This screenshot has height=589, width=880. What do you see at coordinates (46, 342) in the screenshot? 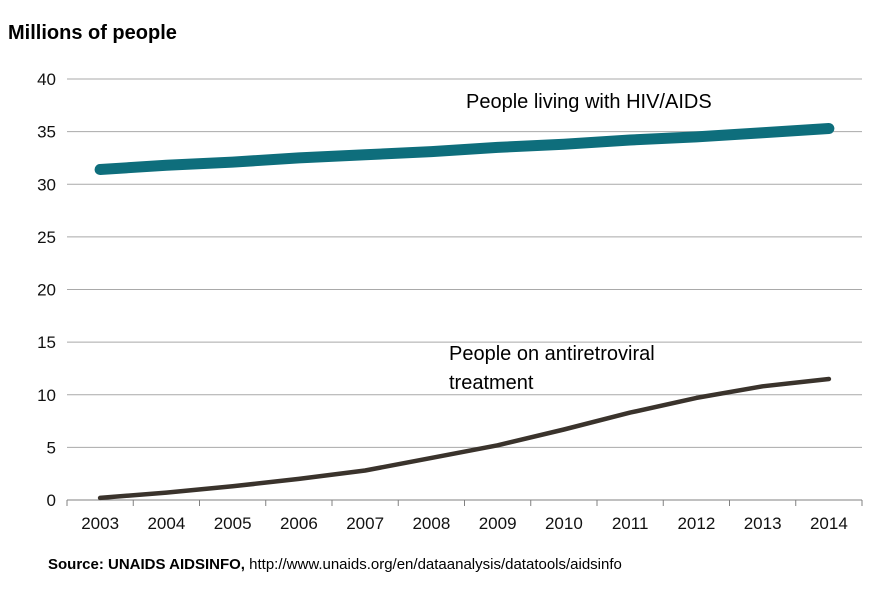
I see `y-tick-label: 15` at bounding box center [46, 342].